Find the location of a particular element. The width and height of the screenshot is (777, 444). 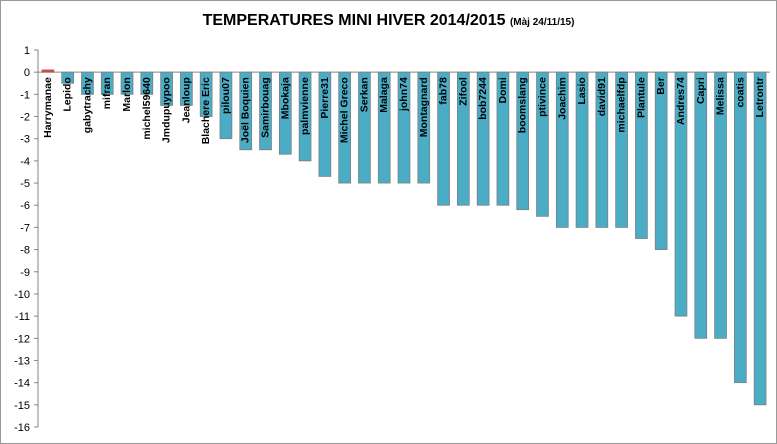

category-label: Mbokaja is located at coordinates (285, 98).